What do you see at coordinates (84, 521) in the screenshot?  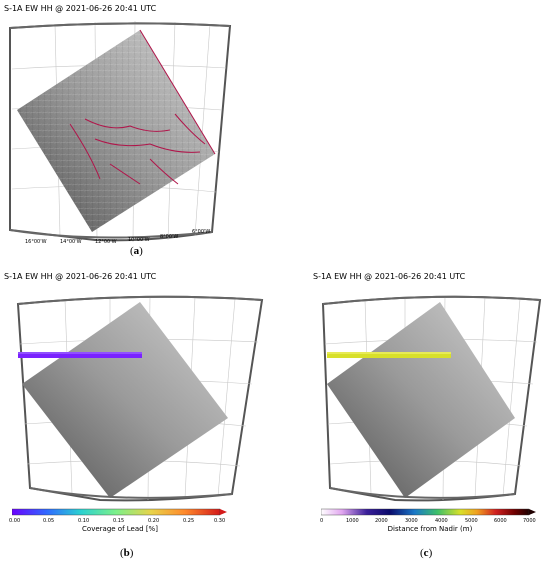 I see `cb-tick: 0.10` at bounding box center [84, 521].